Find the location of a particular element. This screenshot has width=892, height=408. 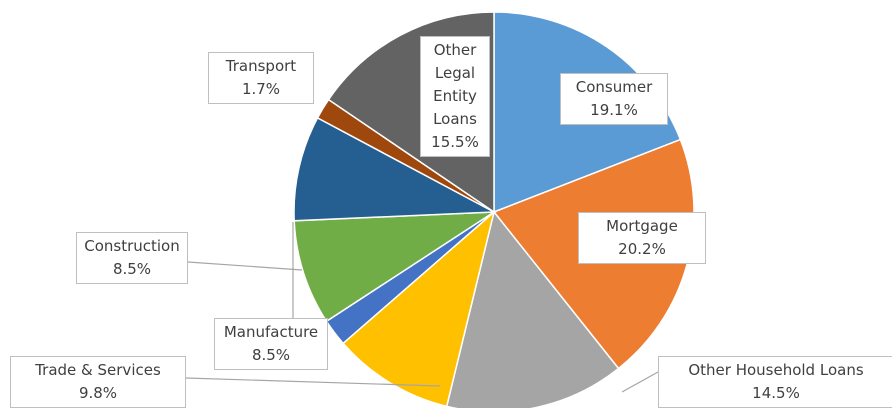

data-label: Trade & Services 9.8% is located at coordinates (98, 382).